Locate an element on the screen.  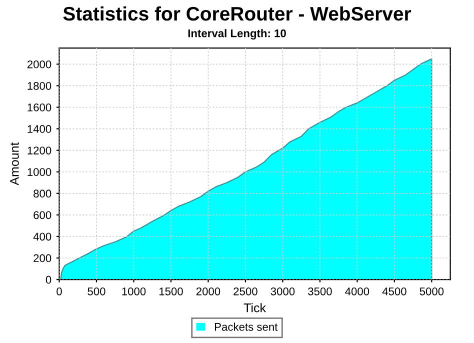
y-tick-label: 1800 is located at coordinates (40, 86).